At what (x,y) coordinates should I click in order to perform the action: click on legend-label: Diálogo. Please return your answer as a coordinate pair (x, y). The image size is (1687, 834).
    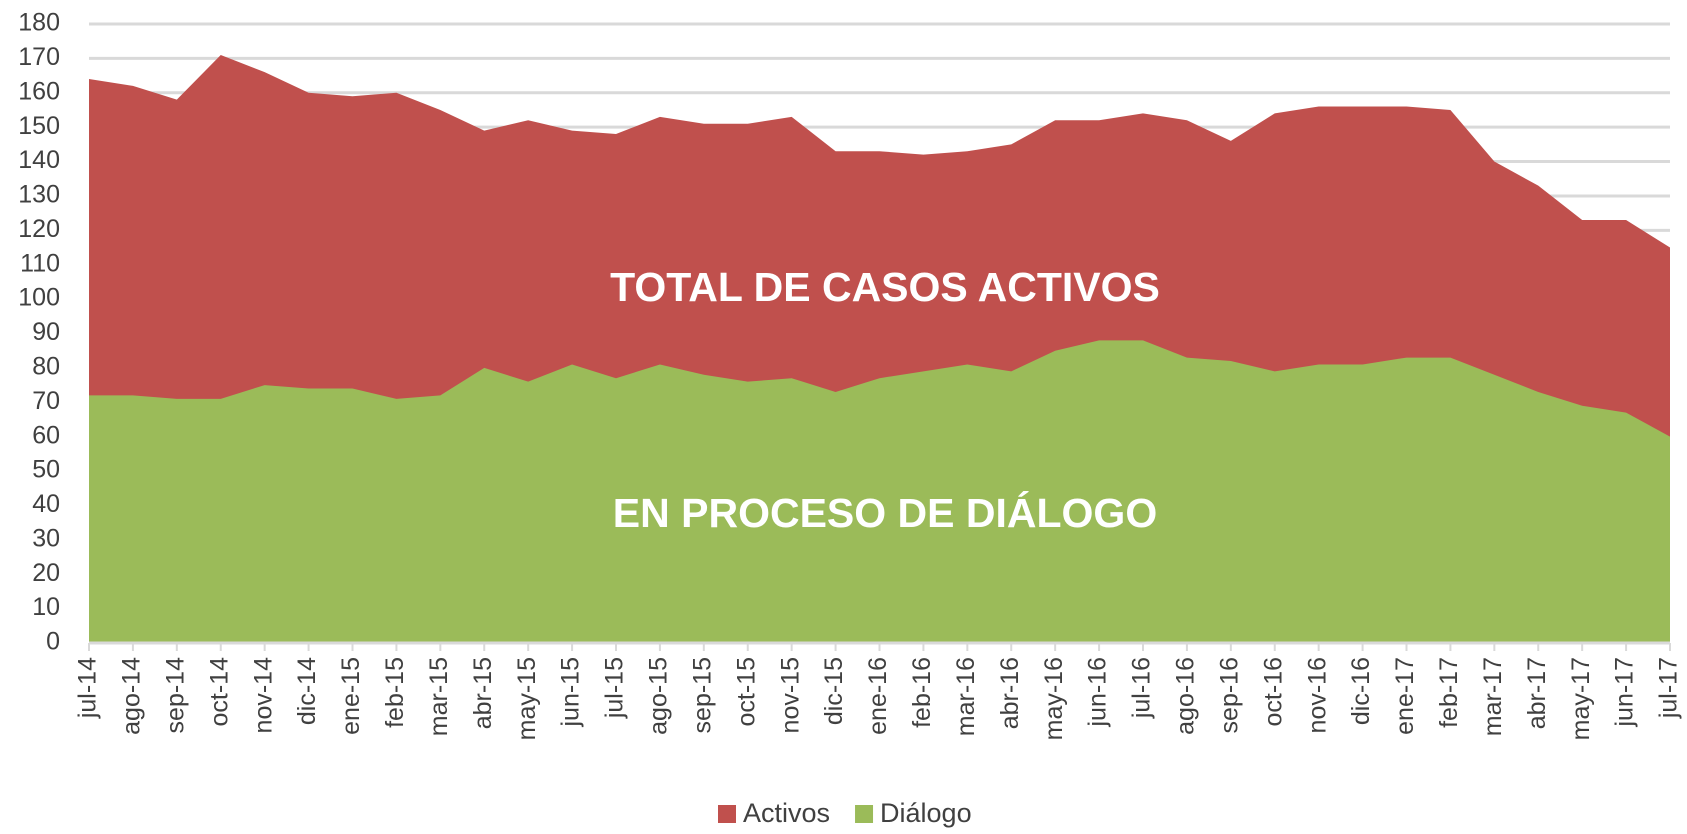
    Looking at the image, I should click on (926, 813).